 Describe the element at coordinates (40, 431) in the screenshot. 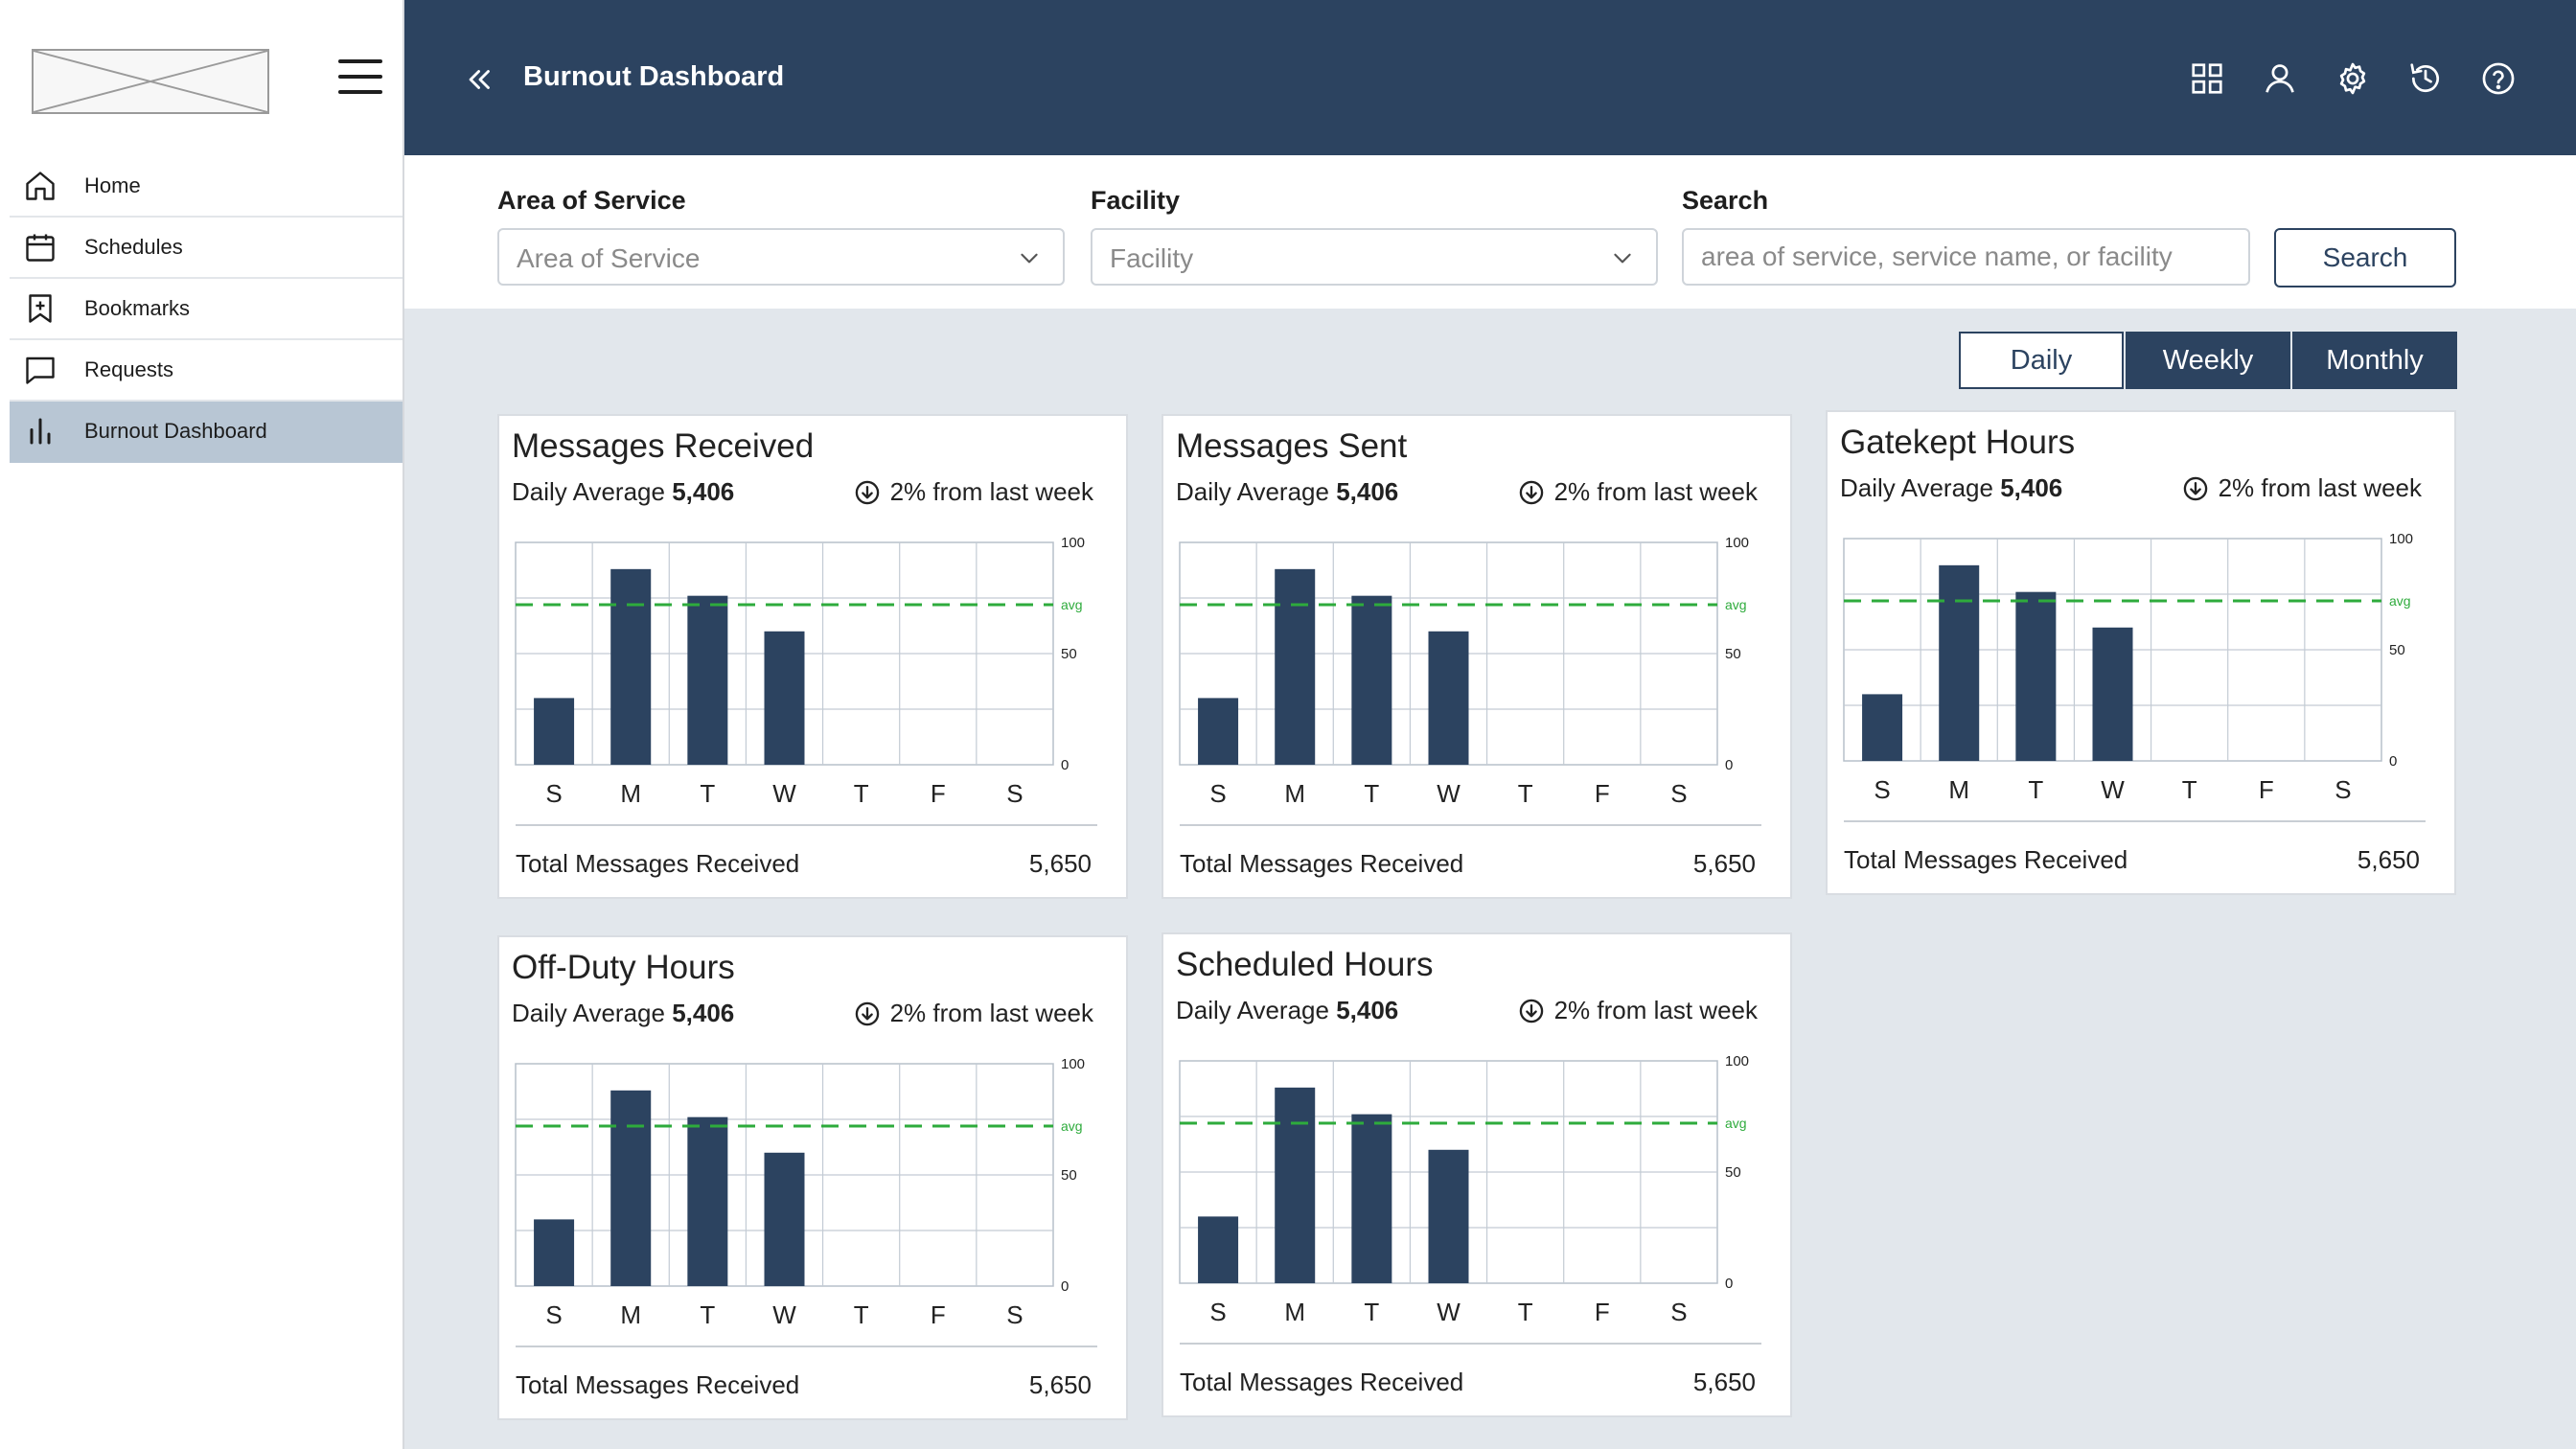

I see `bar-chart-icon` at that location.